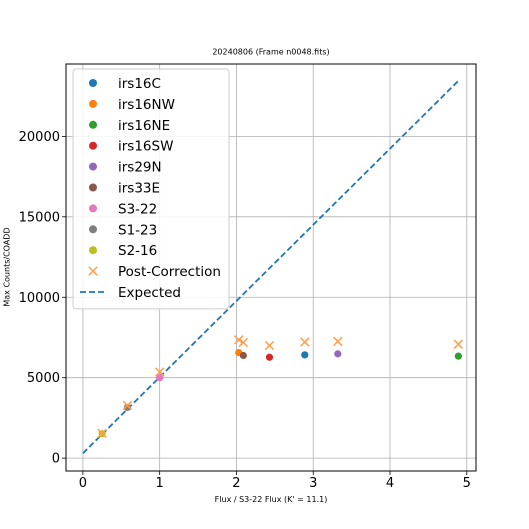  Describe the element at coordinates (7, 266) in the screenshot. I see `y-axis-label: Max Counts/COADD` at that location.